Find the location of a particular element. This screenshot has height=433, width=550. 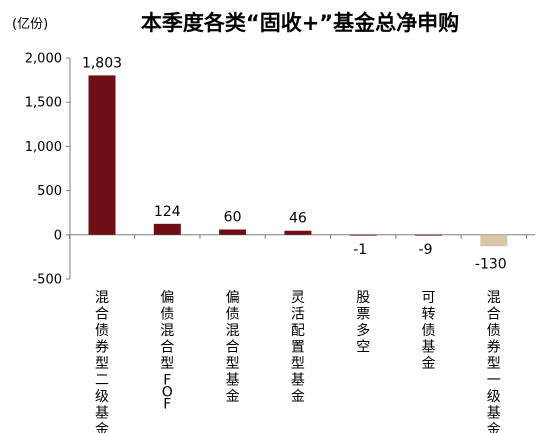

y-tick-label: 500 is located at coordinates (49, 191).